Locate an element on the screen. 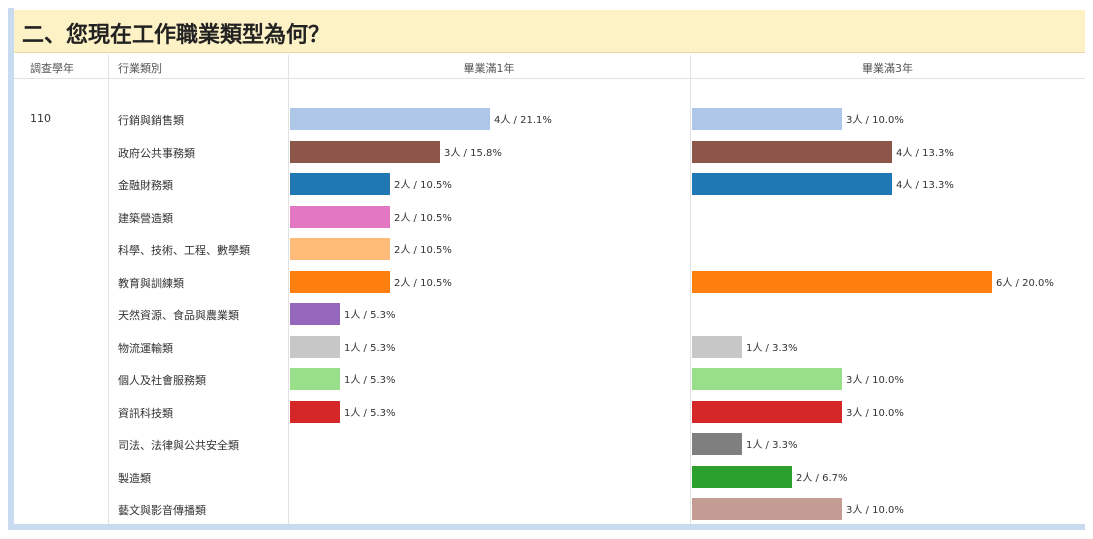  year: 110 is located at coordinates (40, 118).